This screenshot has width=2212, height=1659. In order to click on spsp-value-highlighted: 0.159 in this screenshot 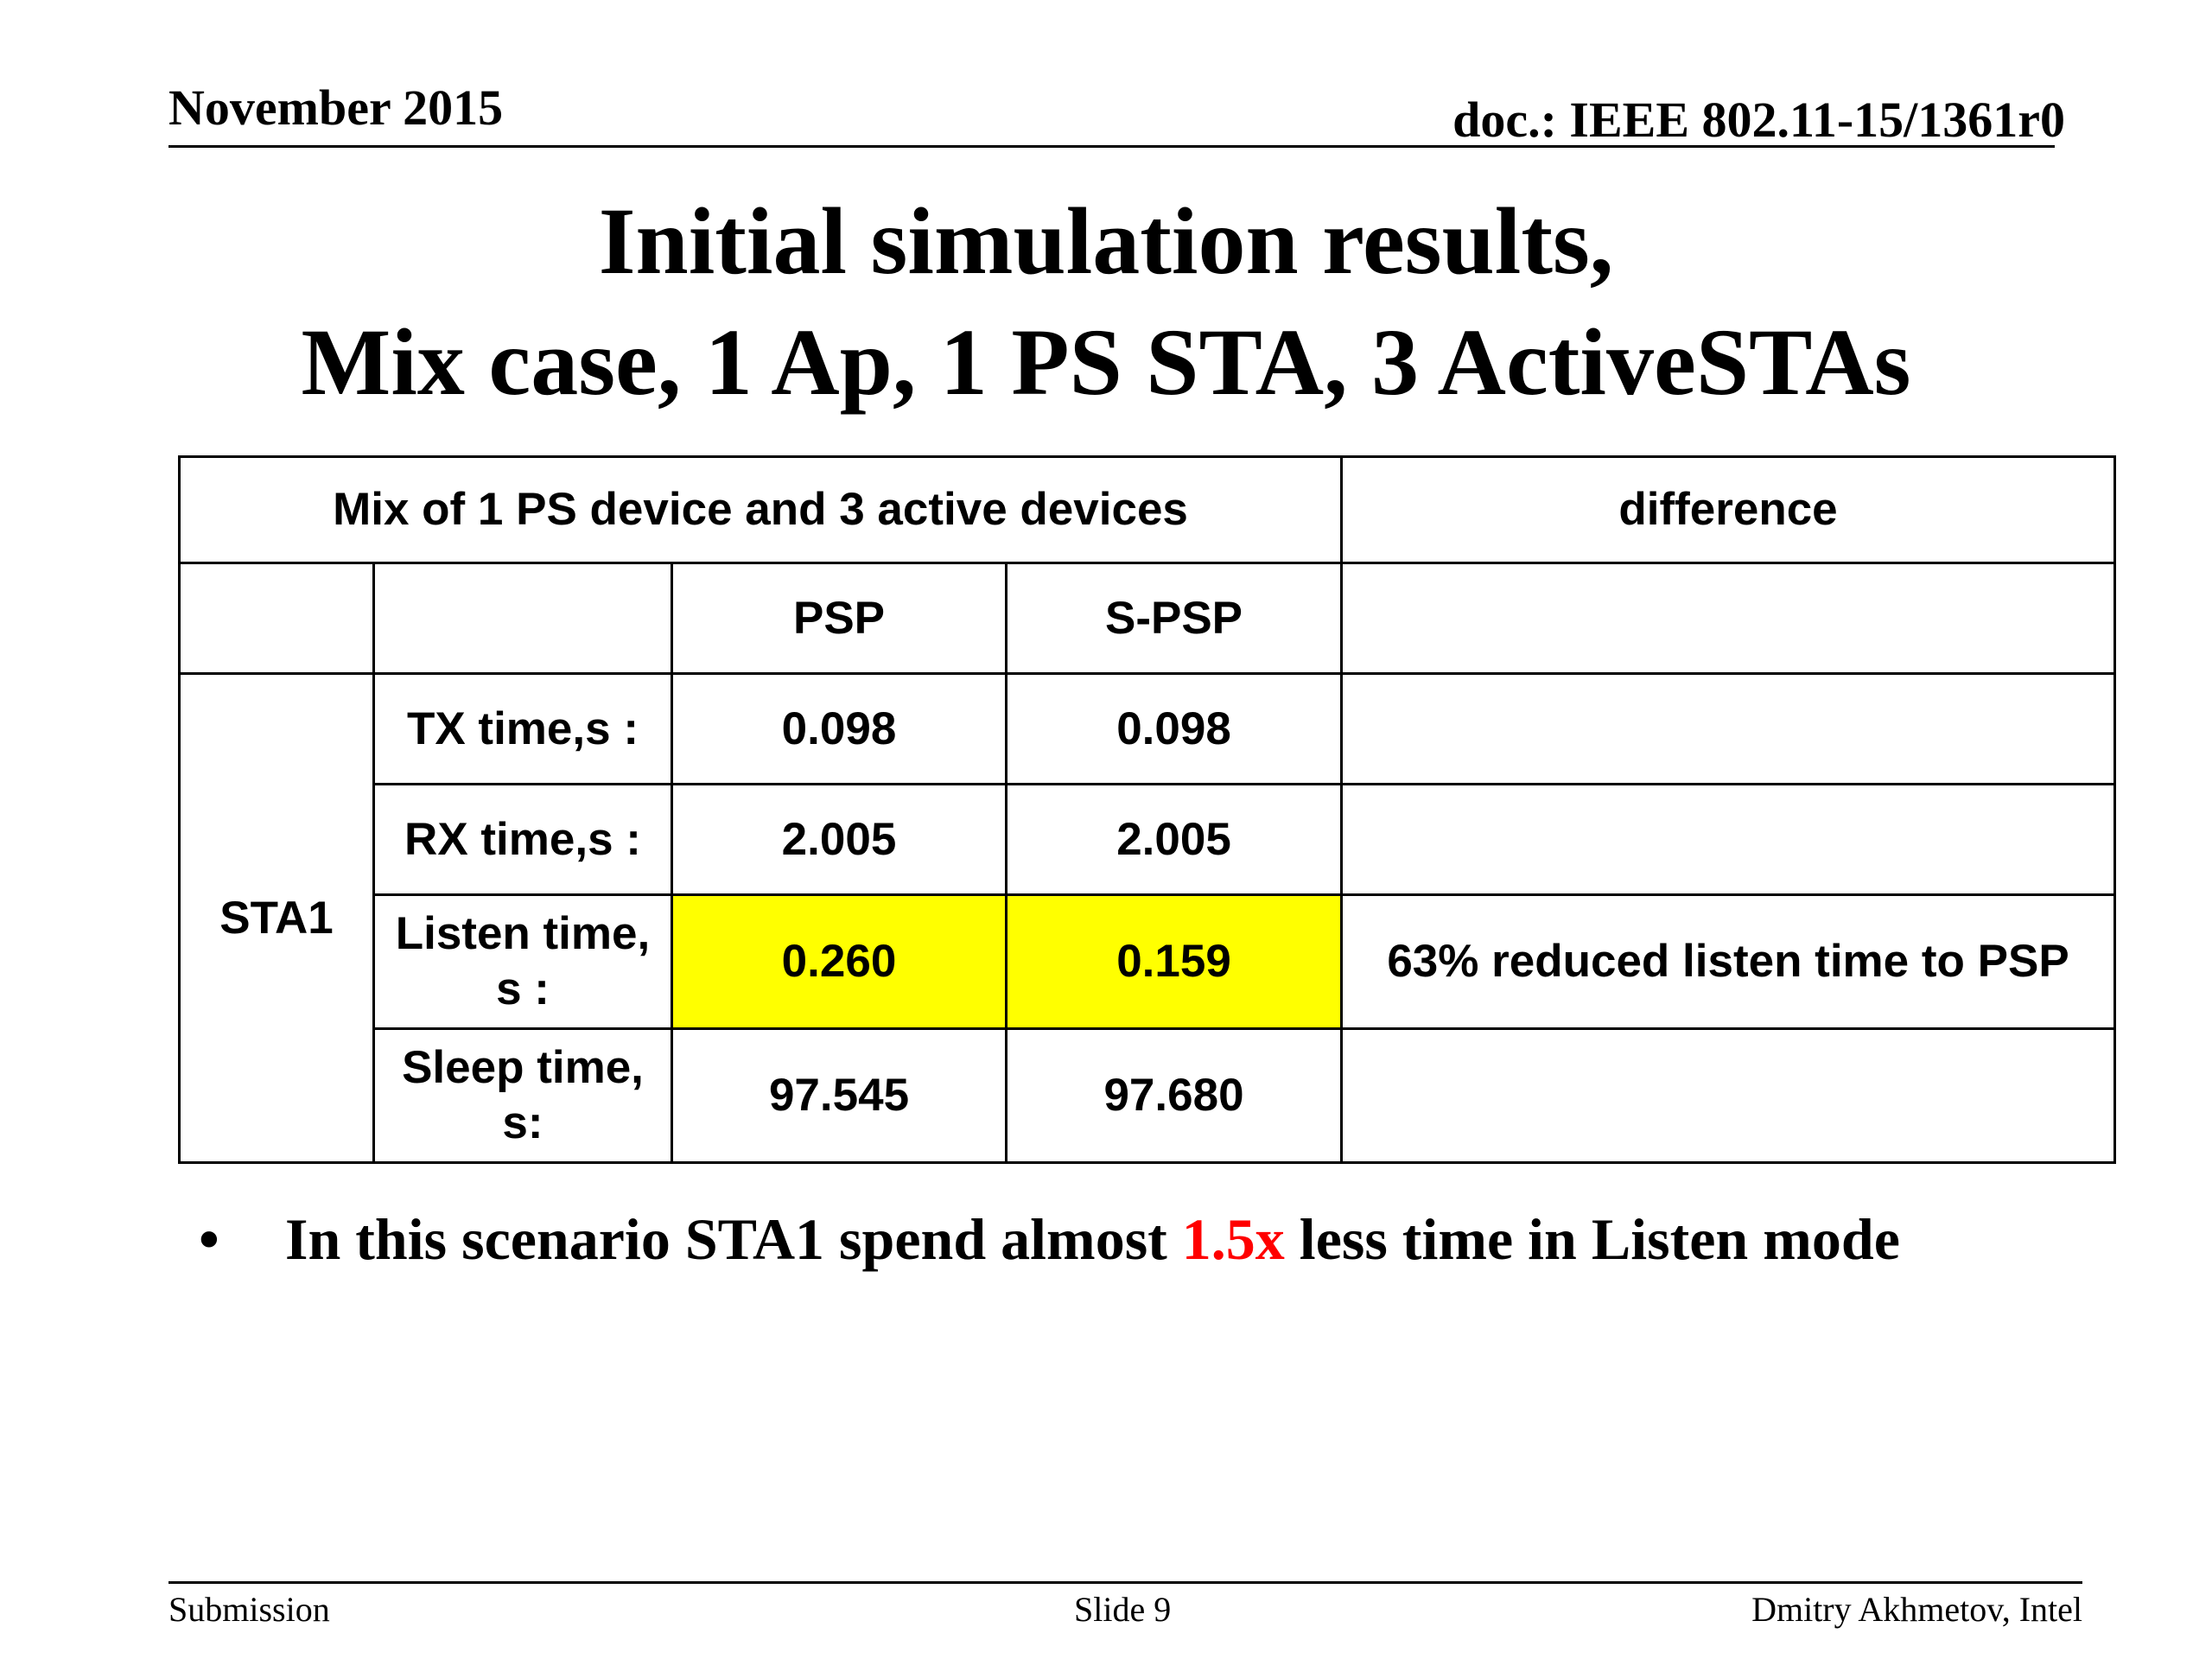, I will do `click(1174, 961)`.